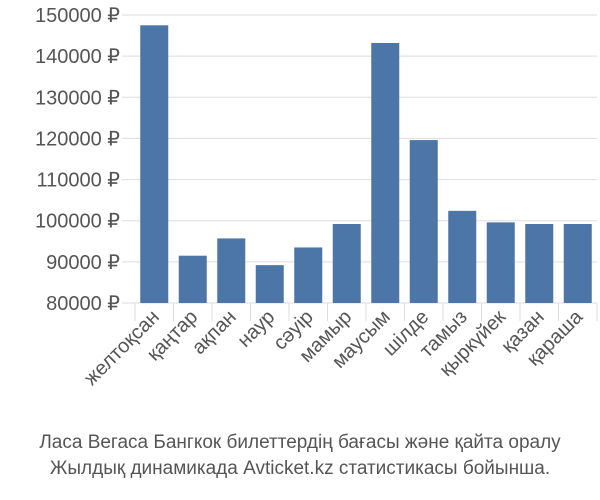  What do you see at coordinates (77, 98) in the screenshot?
I see `y-tick-label: 130000 ₽` at bounding box center [77, 98].